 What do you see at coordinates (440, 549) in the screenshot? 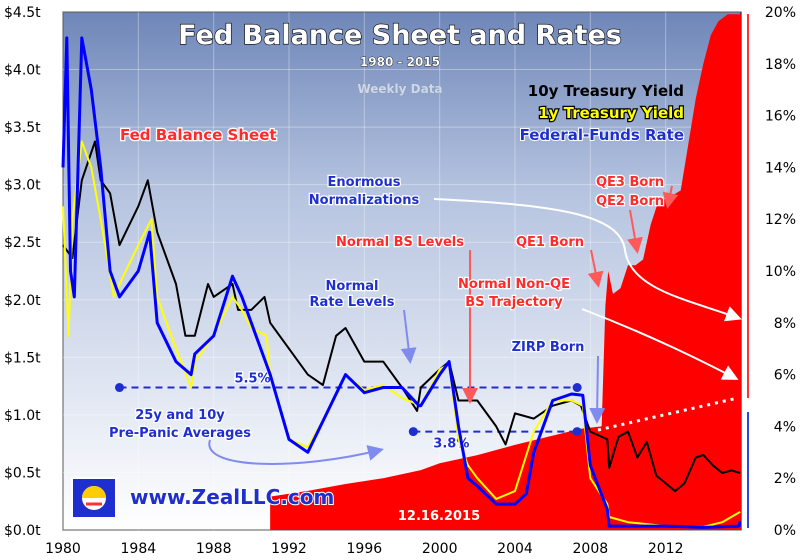
I see `x-tick-label: 2000` at bounding box center [440, 549].